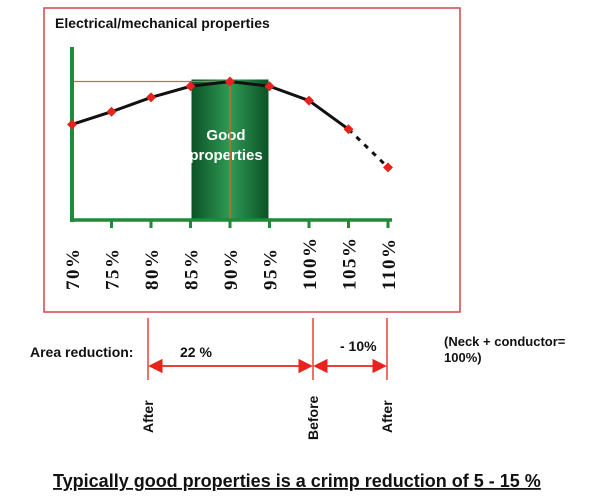  Describe the element at coordinates (313, 417) in the screenshot. I see `marker-before: Before` at that location.